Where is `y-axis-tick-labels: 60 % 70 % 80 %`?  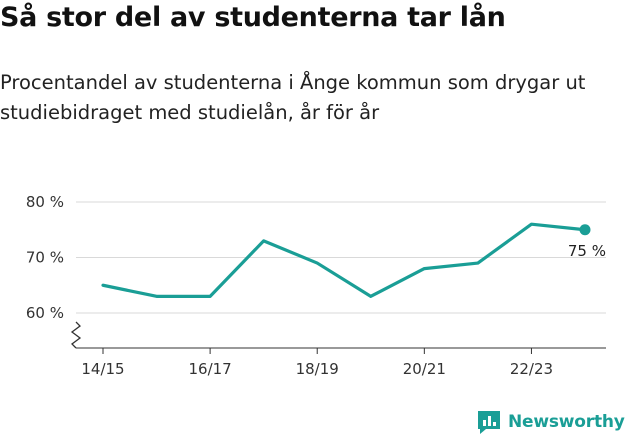 y-axis-tick-labels: 60 % 70 % 80 % is located at coordinates (45, 257).